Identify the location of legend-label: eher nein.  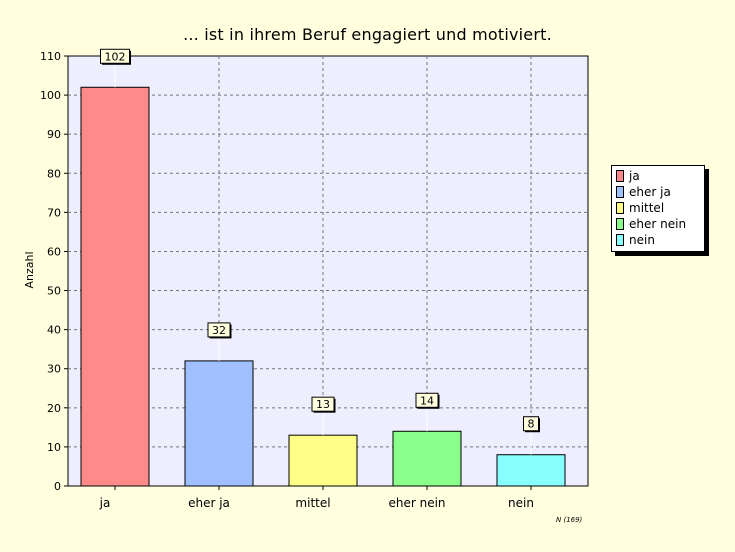
(658, 224).